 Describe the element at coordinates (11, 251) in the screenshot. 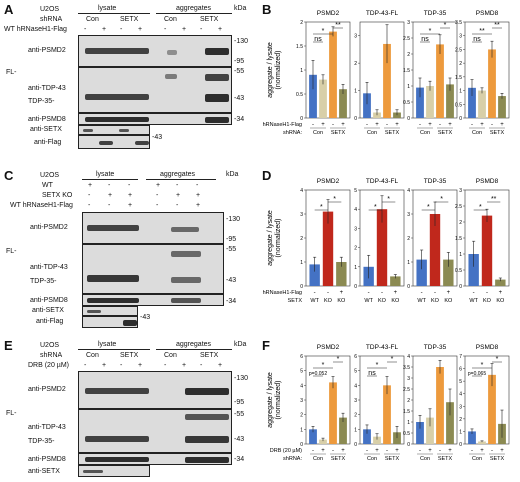

I see `blot-label: FL-` at that location.